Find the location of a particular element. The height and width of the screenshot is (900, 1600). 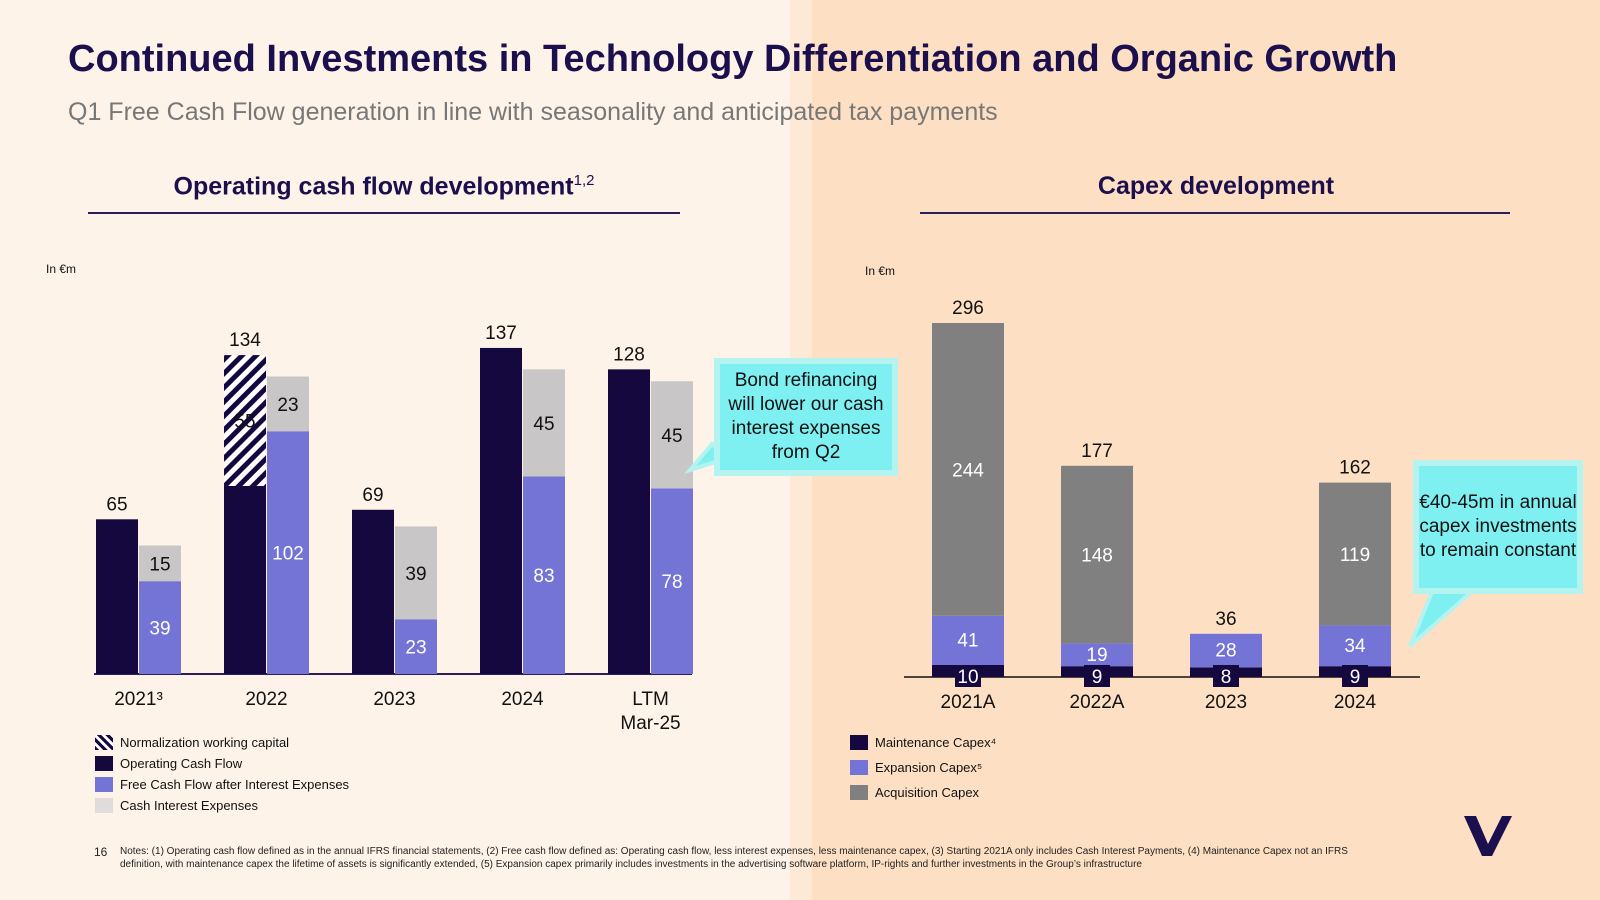

bar-label-free-cash-flow: 78 is located at coordinates (671, 582).